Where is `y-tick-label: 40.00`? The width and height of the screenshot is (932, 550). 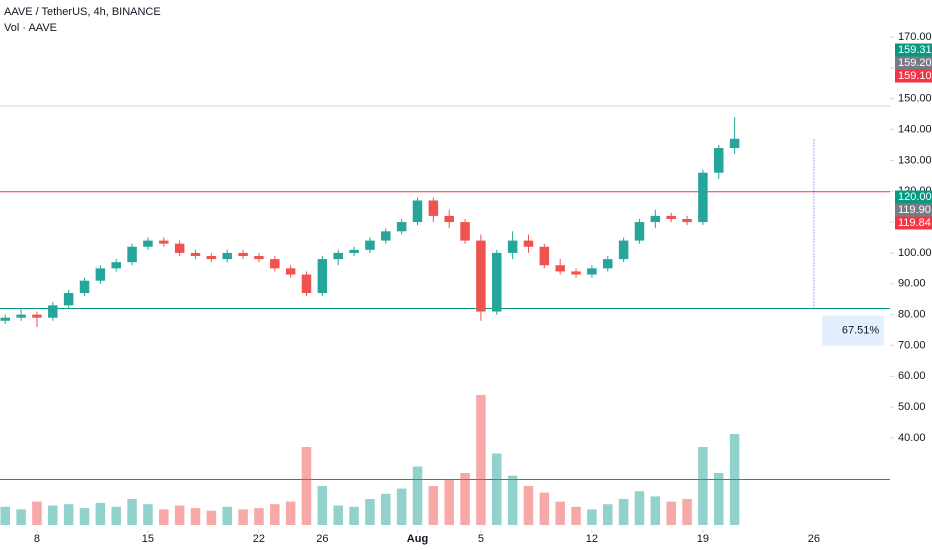 y-tick-label: 40.00 is located at coordinates (912, 438).